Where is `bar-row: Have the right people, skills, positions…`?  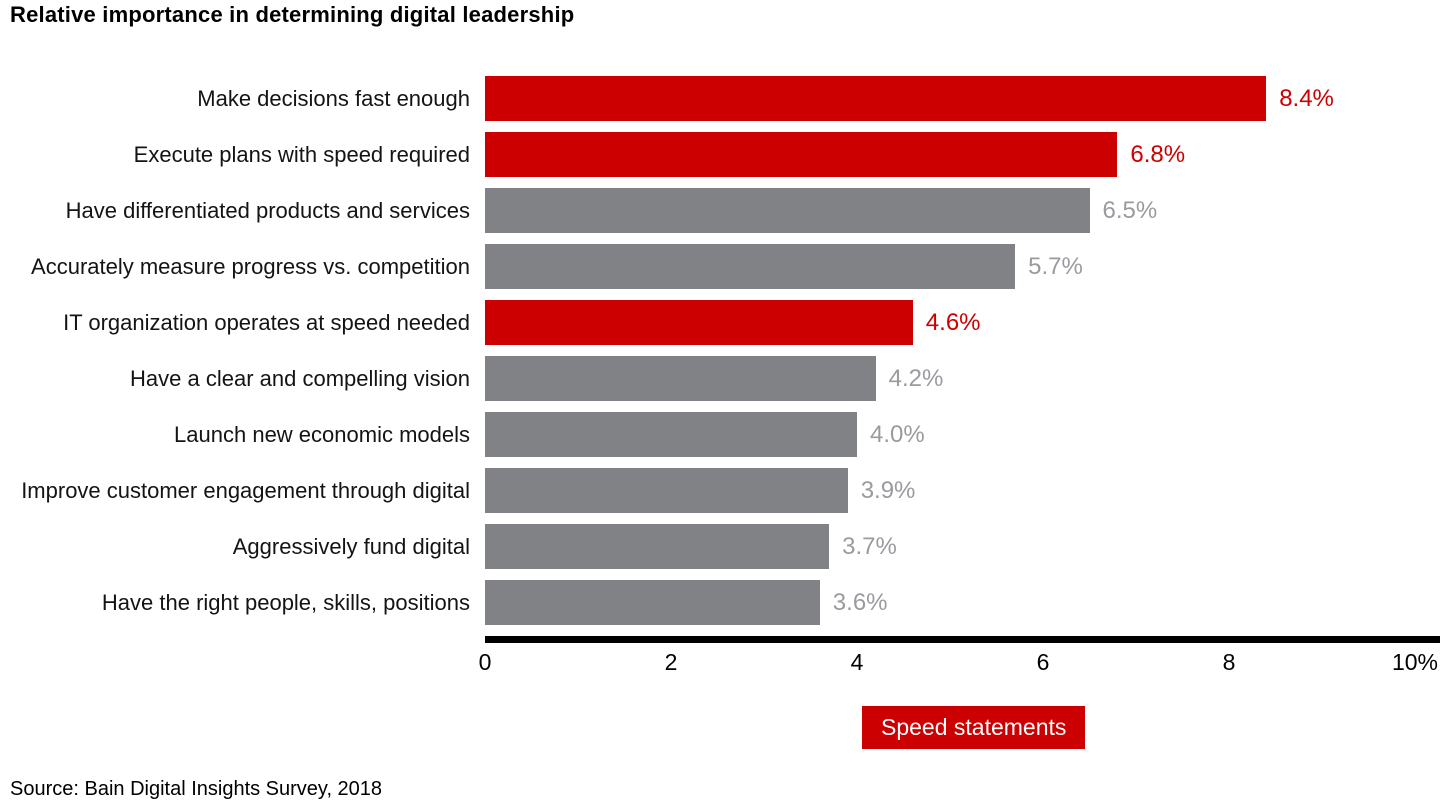 bar-row: Have the right people, skills, positions… is located at coordinates (707, 608).